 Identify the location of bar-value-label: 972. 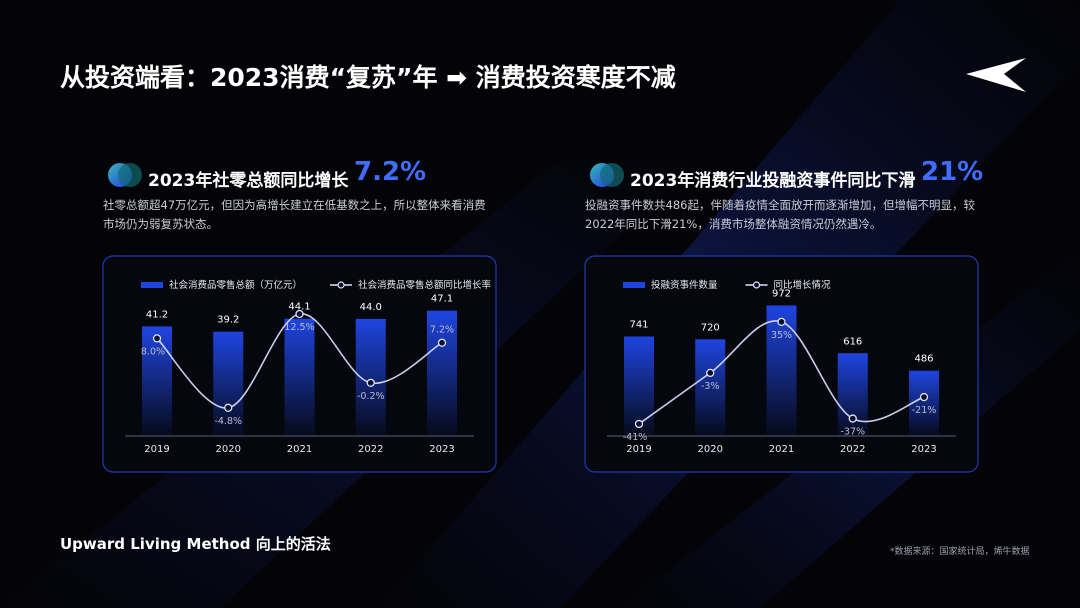
(781, 293).